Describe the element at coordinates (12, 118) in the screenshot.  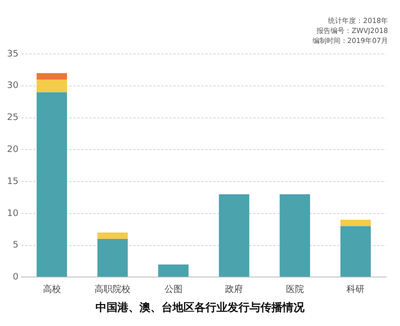
I see `y-tick-label: 25` at that location.